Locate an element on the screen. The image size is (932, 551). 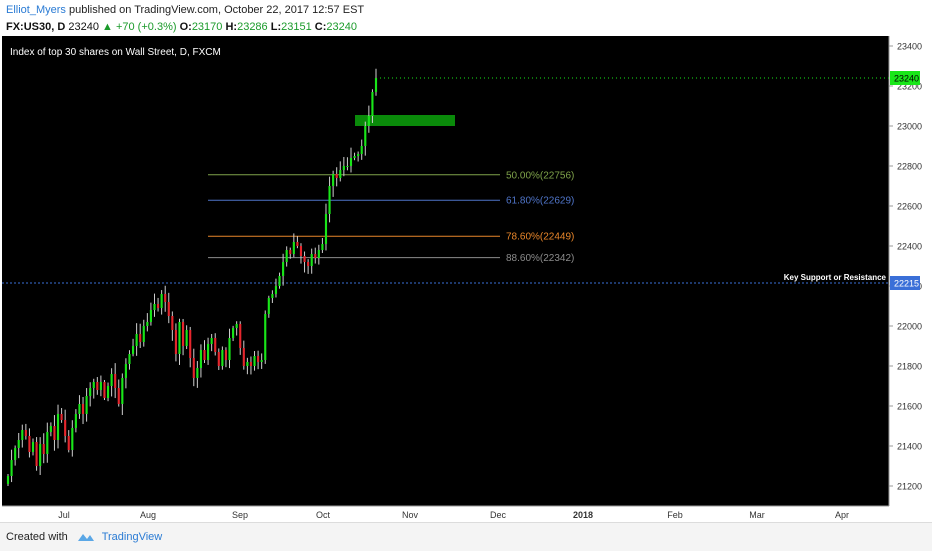
created-with-text: Created with TradingView is located at coordinates (84, 537).